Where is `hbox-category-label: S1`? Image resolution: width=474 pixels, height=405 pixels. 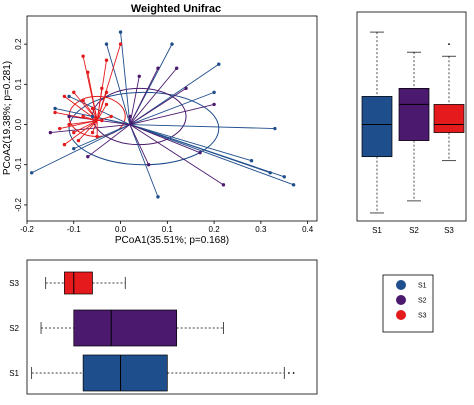 hbox-category-label: S1 is located at coordinates (14, 373).